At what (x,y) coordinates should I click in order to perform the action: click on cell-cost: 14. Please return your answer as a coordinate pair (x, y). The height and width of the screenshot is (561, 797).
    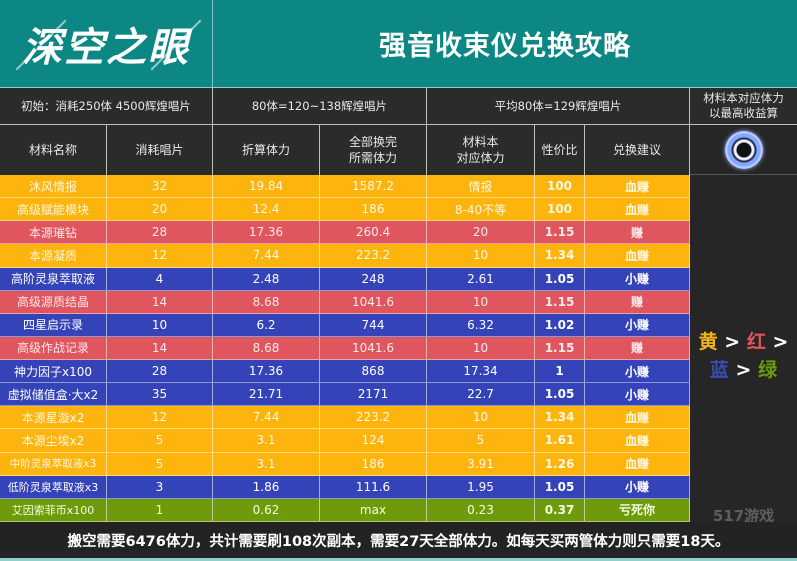
    Looking at the image, I should click on (160, 347).